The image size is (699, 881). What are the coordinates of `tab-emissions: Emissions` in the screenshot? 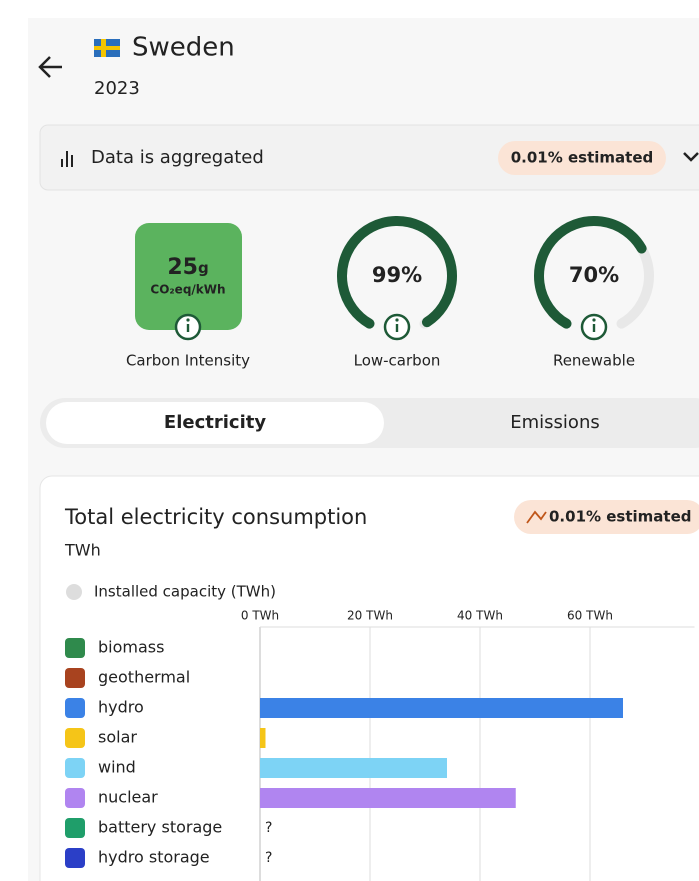 It's located at (554, 422).